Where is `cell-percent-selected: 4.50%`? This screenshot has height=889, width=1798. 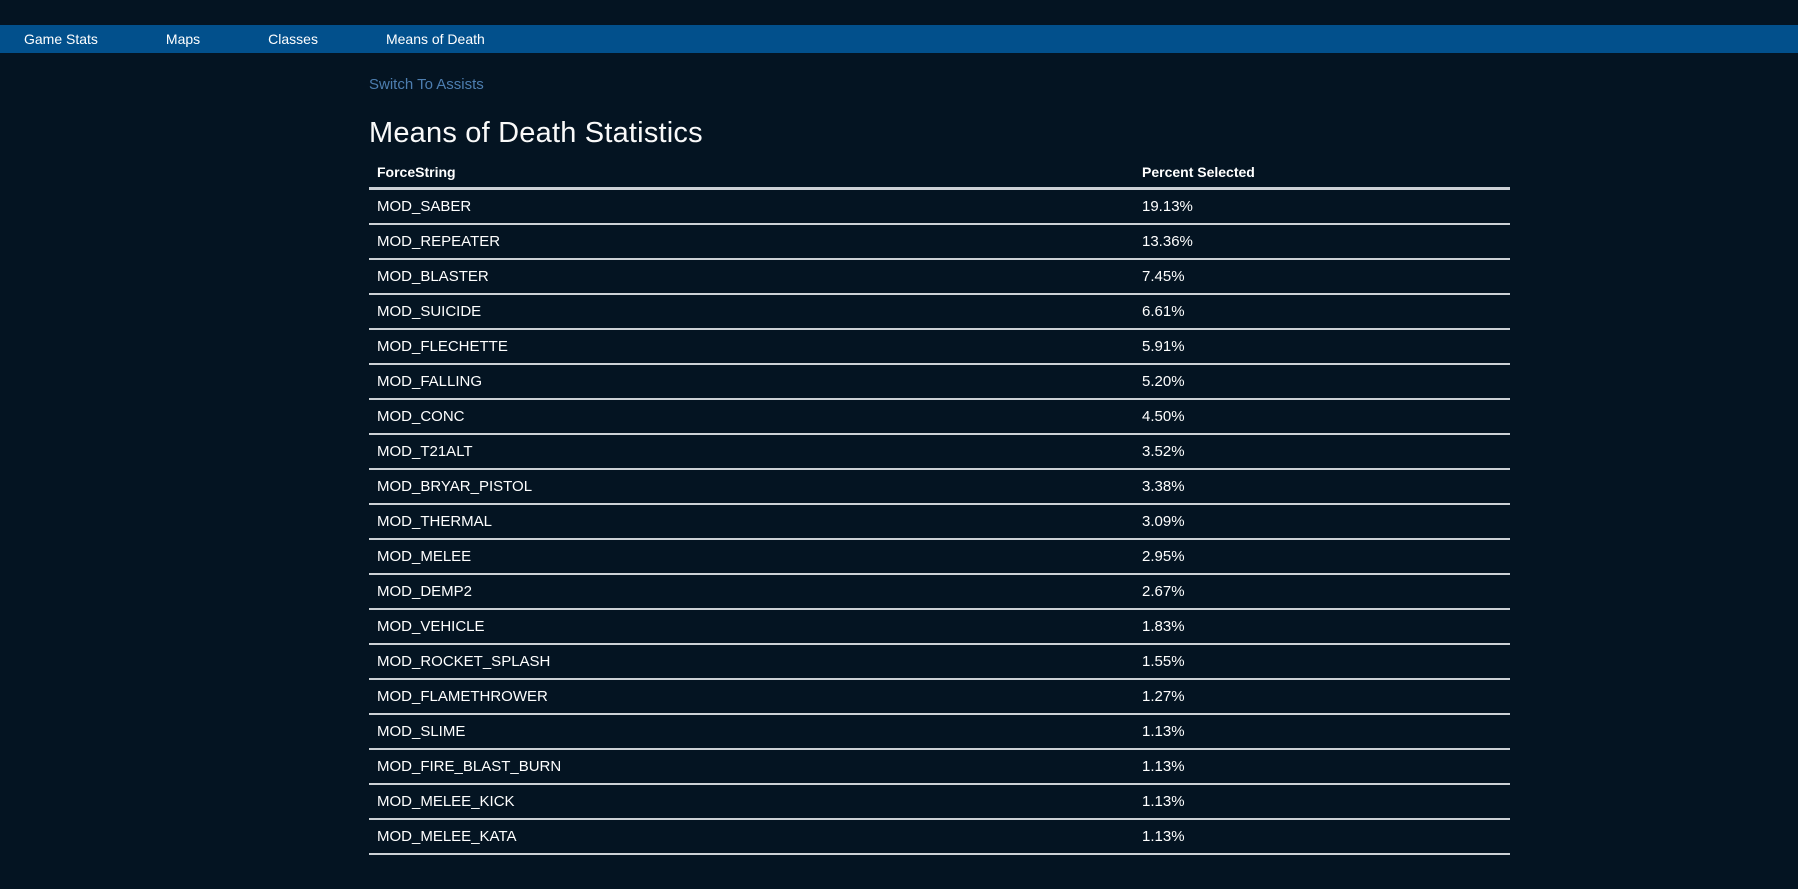 cell-percent-selected: 4.50% is located at coordinates (1322, 416).